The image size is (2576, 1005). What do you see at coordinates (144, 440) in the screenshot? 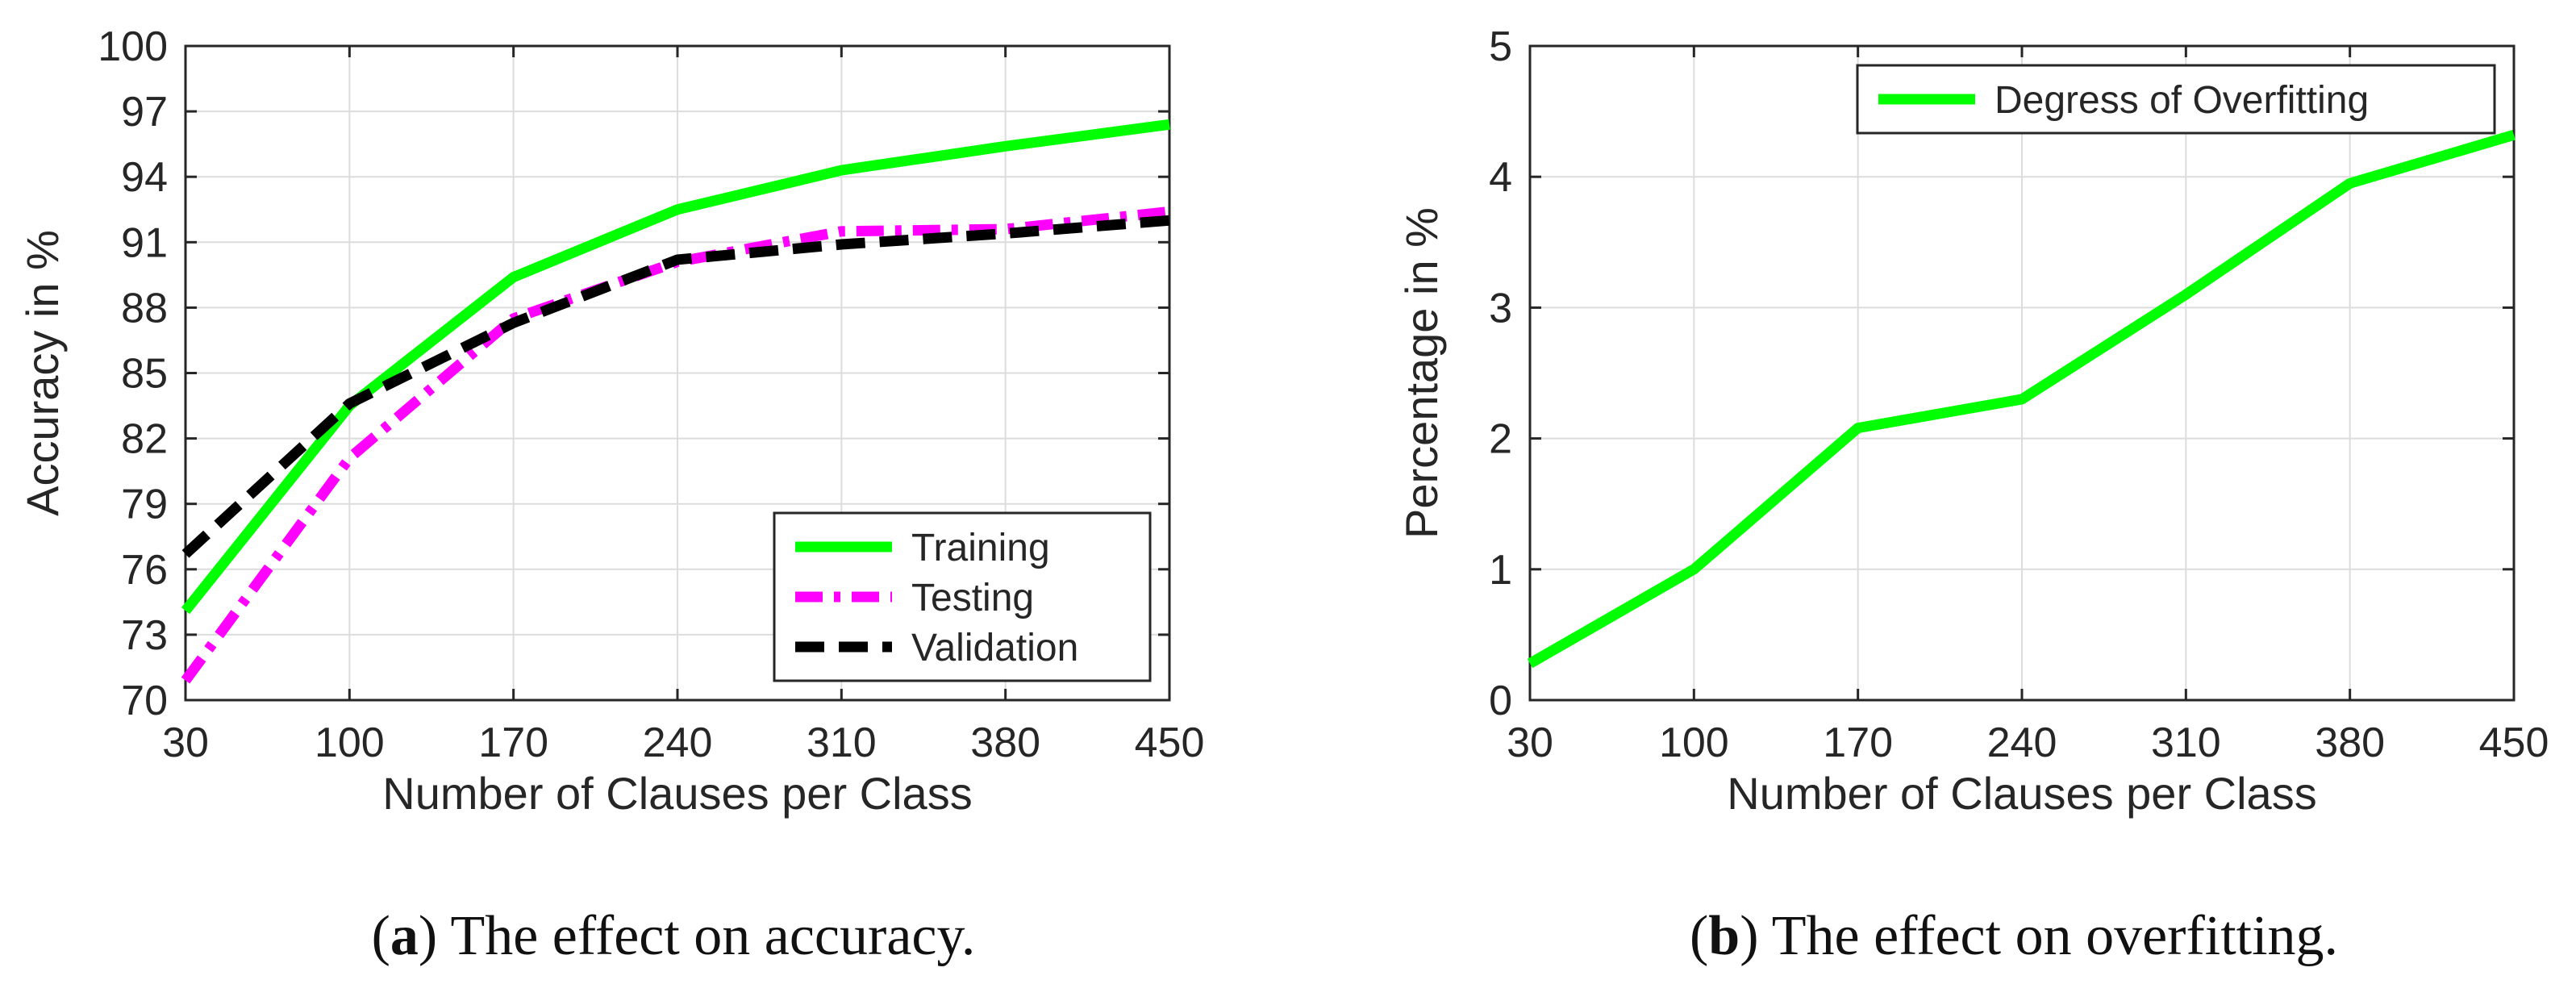
I see `y-tick-label: 82` at bounding box center [144, 440].